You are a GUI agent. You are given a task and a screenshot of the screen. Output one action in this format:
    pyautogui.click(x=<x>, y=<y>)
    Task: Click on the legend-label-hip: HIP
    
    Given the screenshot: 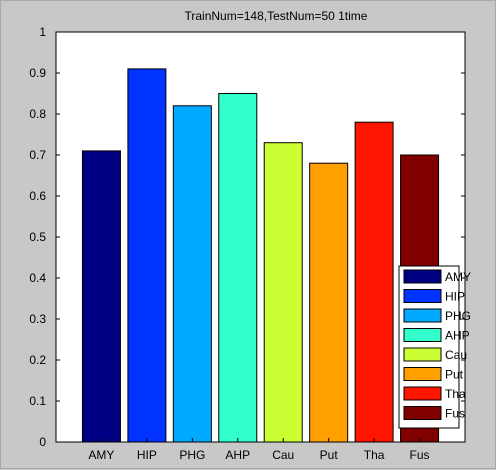 What is the action you would take?
    pyautogui.click(x=455, y=297)
    